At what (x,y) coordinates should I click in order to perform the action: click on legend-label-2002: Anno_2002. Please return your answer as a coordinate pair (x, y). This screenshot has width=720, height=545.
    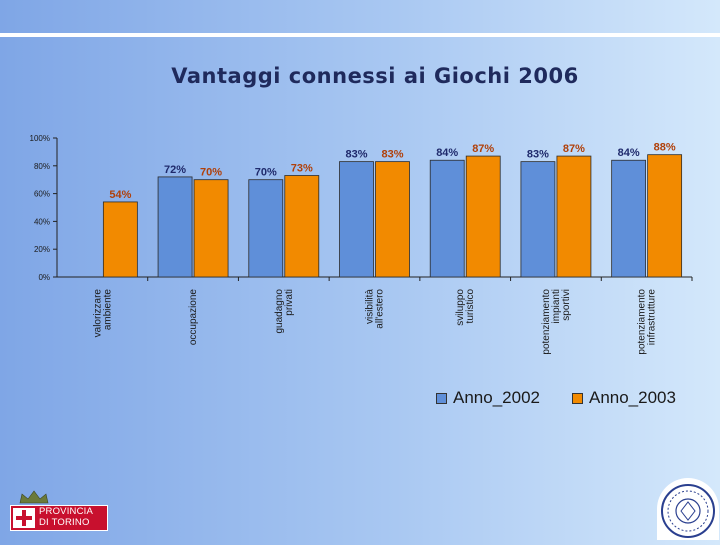
    Looking at the image, I should click on (496, 397).